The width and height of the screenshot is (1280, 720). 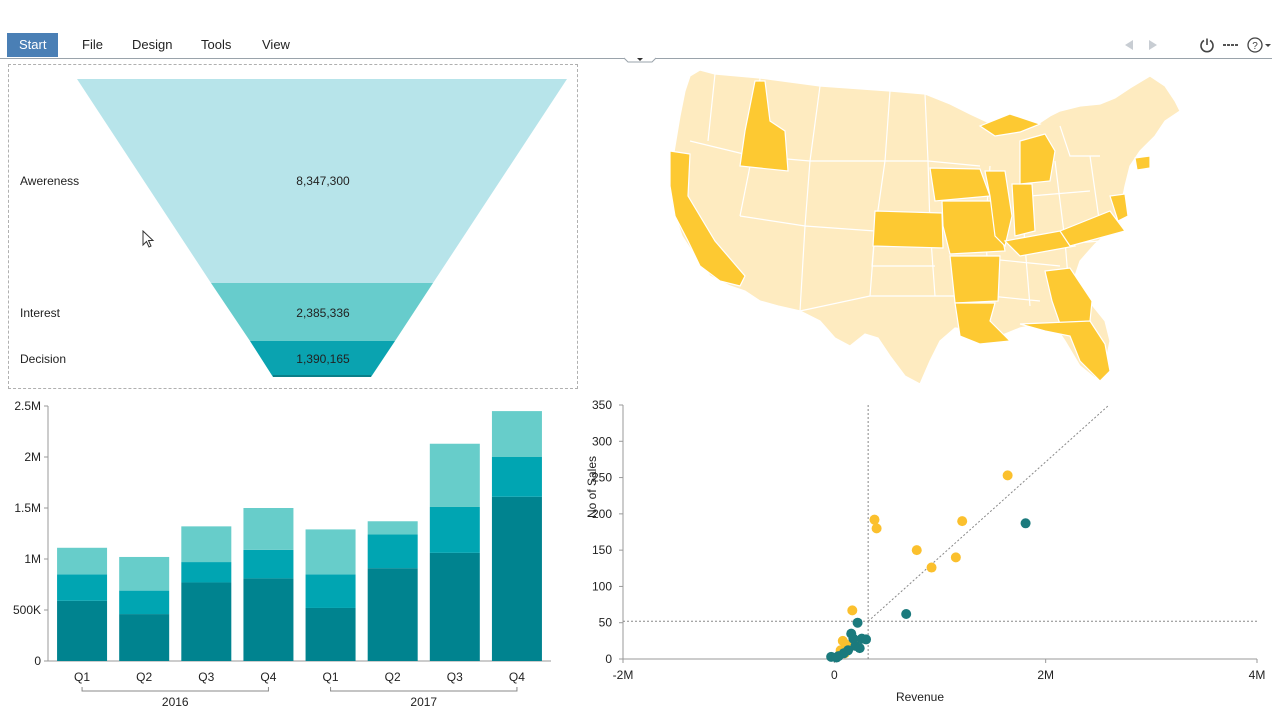 I want to click on state-illinois, so click(x=998, y=209).